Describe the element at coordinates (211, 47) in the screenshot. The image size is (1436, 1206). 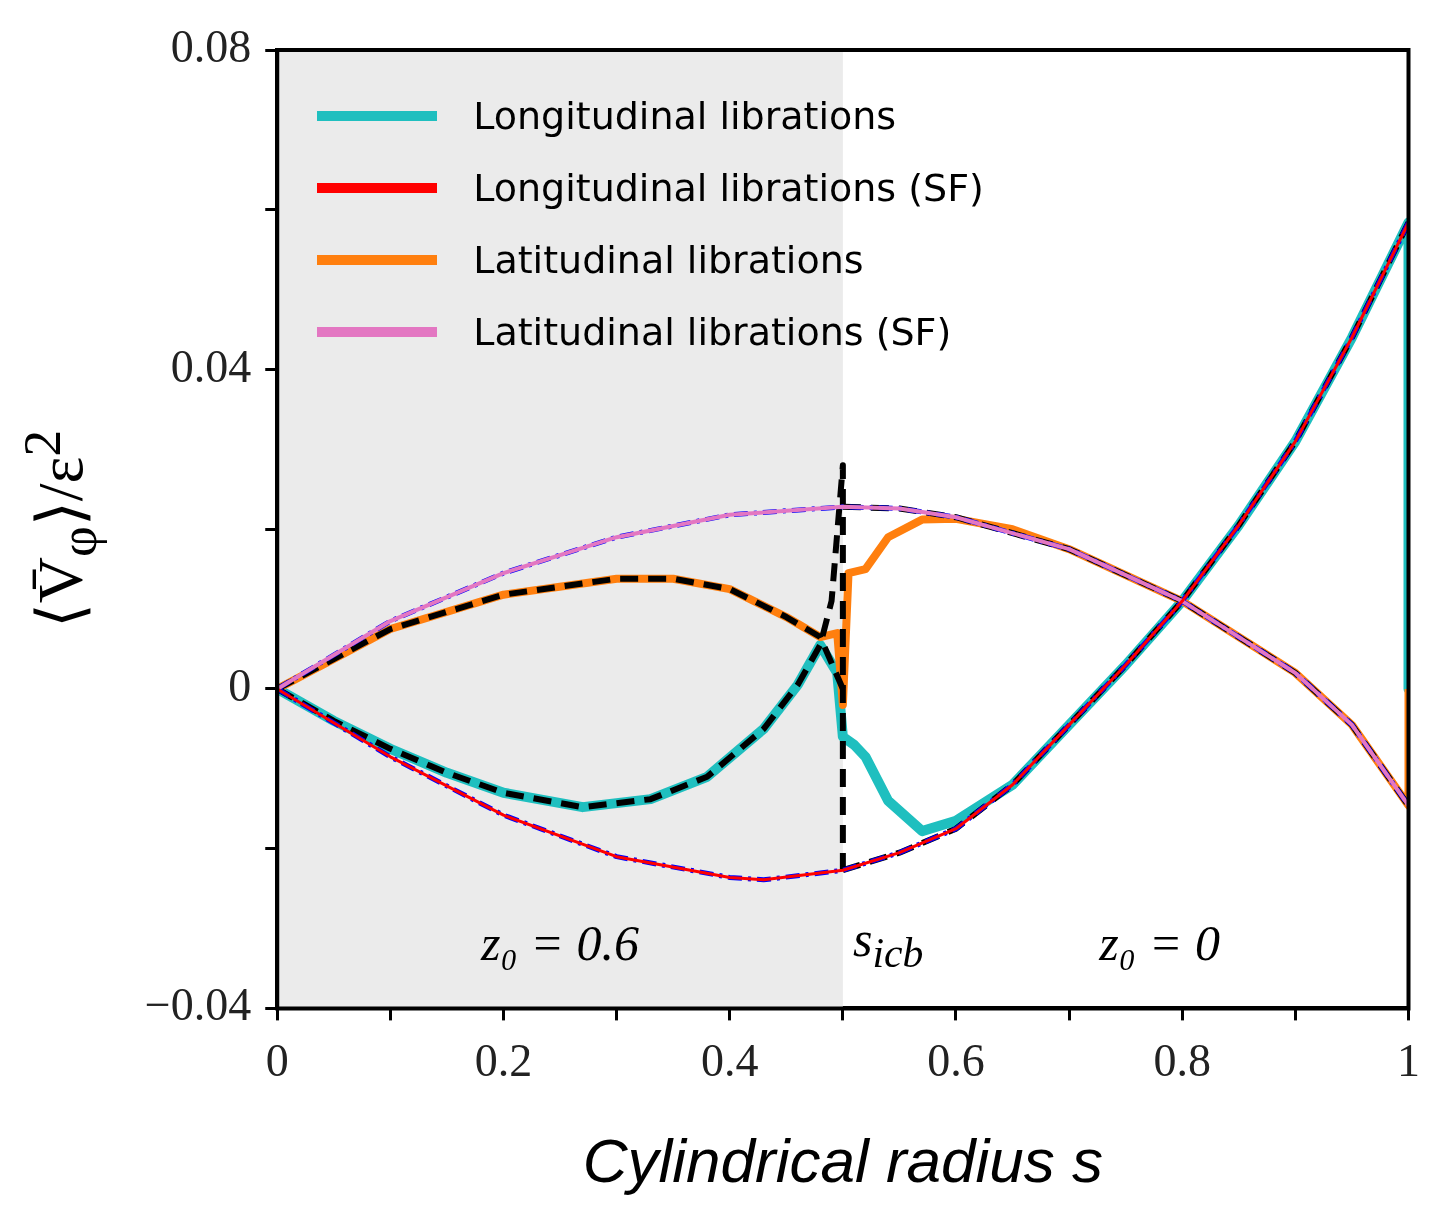
I see `y-tick-label: 0.08` at that location.